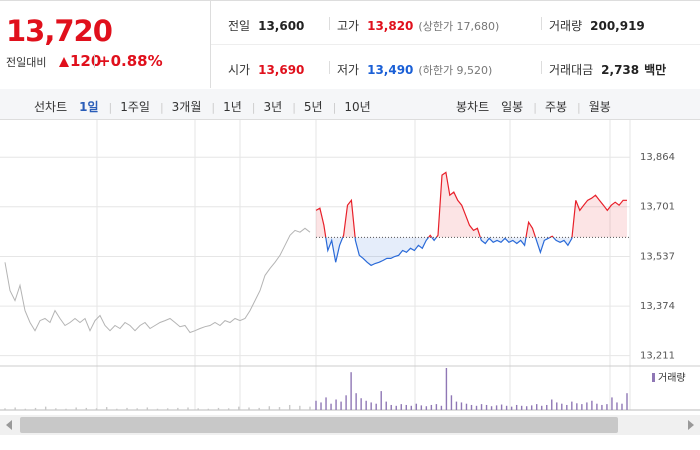 The height and width of the screenshot is (450, 700). I want to click on price-area, so click(448, 251).